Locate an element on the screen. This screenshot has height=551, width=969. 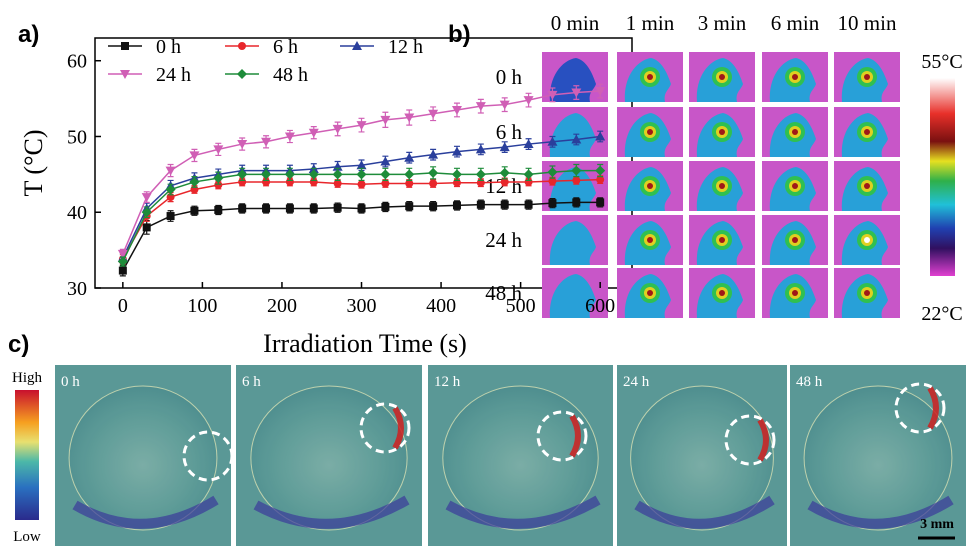
scale-bar-label: 3 mm is located at coordinates (937, 524).